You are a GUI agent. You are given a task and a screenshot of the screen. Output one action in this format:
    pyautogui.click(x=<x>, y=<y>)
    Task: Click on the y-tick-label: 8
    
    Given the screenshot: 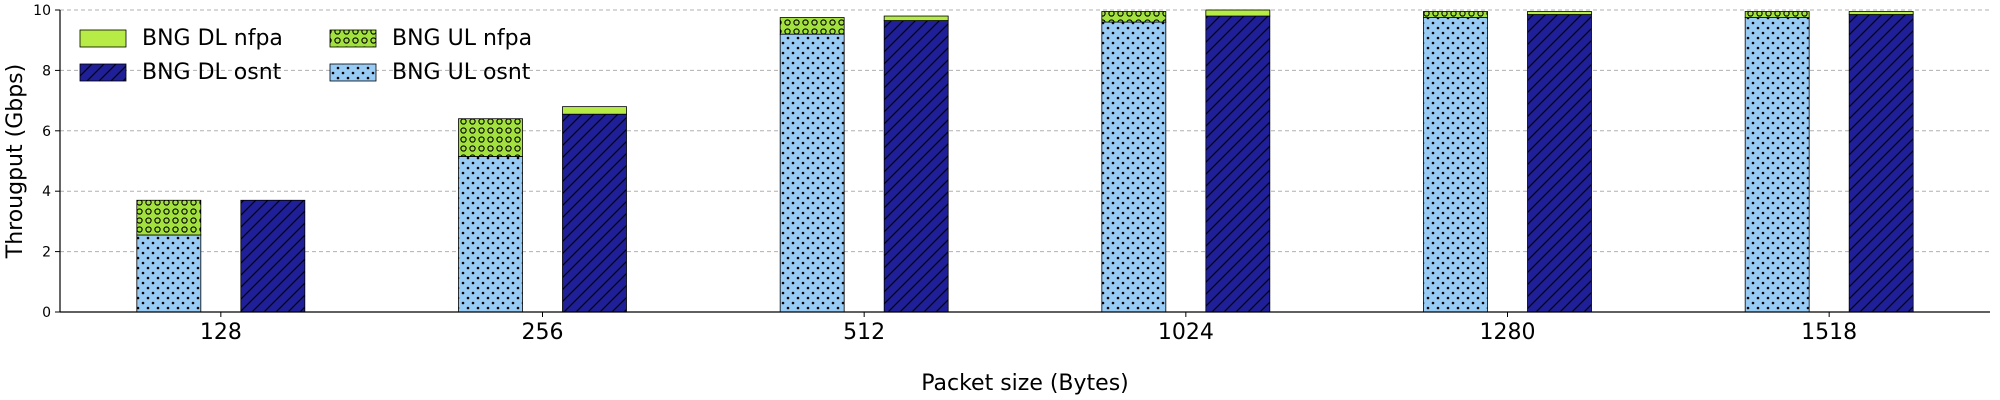 What is the action you would take?
    pyautogui.click(x=46, y=71)
    